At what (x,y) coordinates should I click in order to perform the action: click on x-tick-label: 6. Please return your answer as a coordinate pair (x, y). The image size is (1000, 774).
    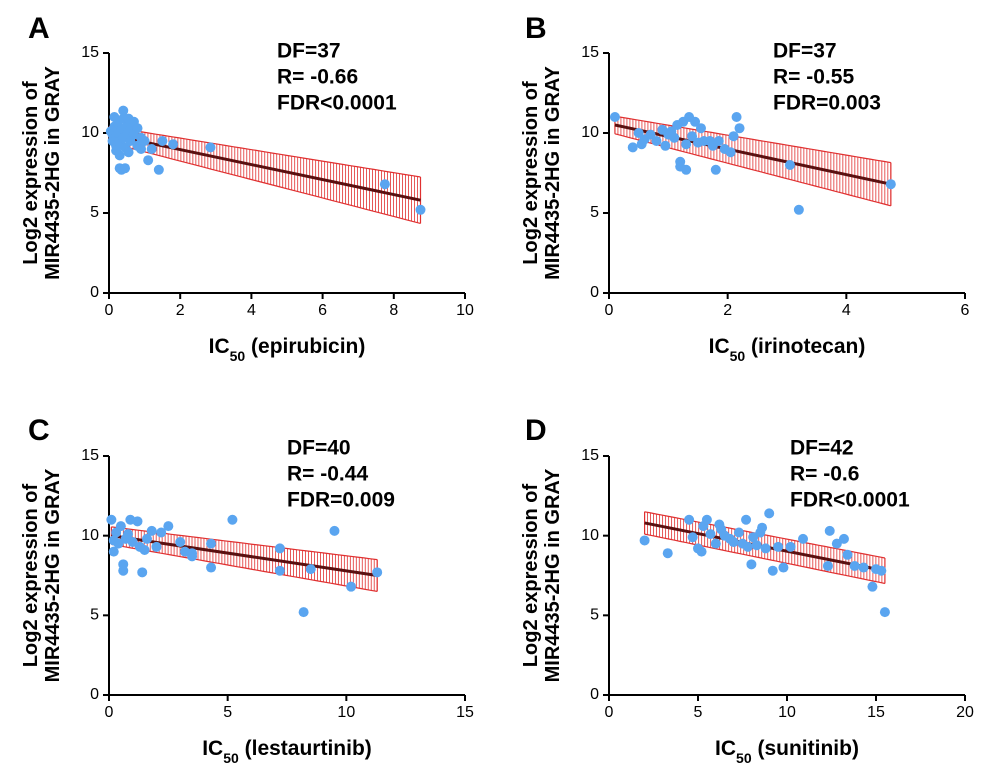
    Looking at the image, I should click on (965, 310).